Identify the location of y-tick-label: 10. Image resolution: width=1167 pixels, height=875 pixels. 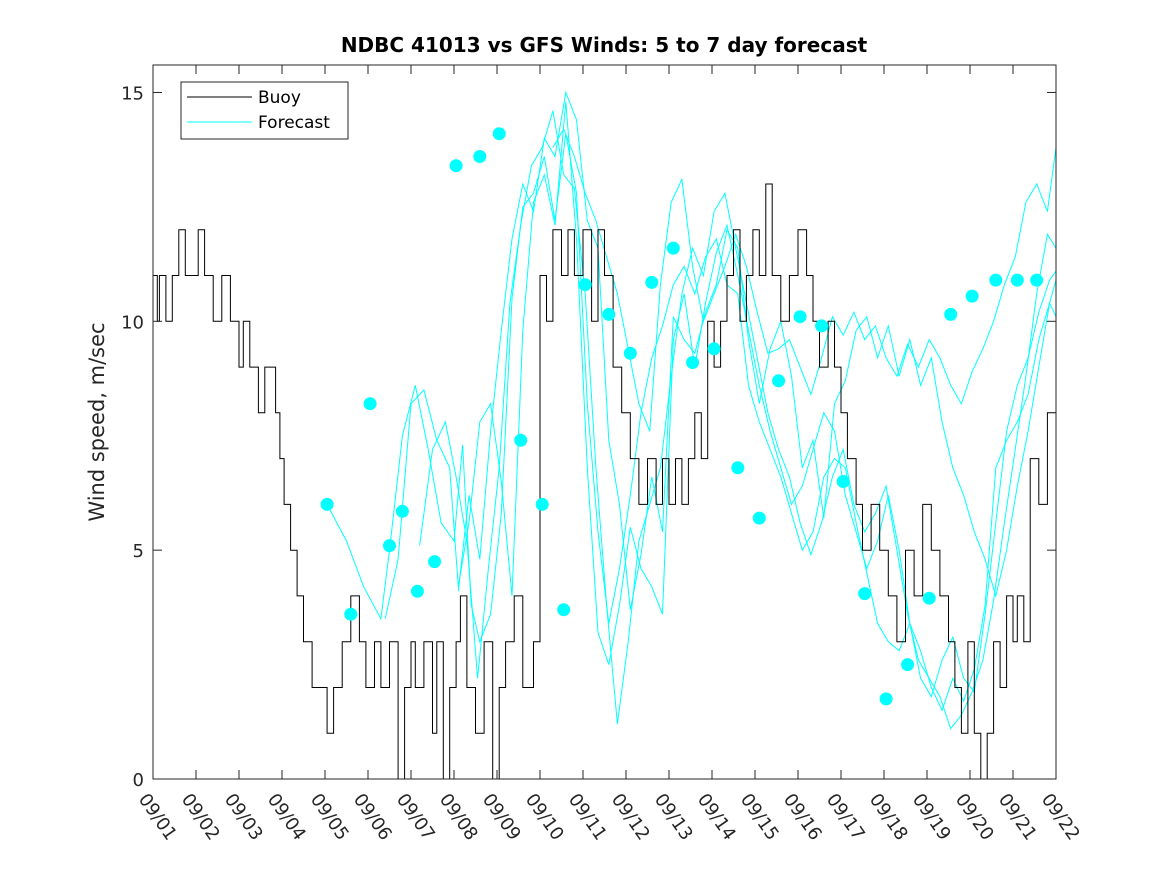
(132, 322).